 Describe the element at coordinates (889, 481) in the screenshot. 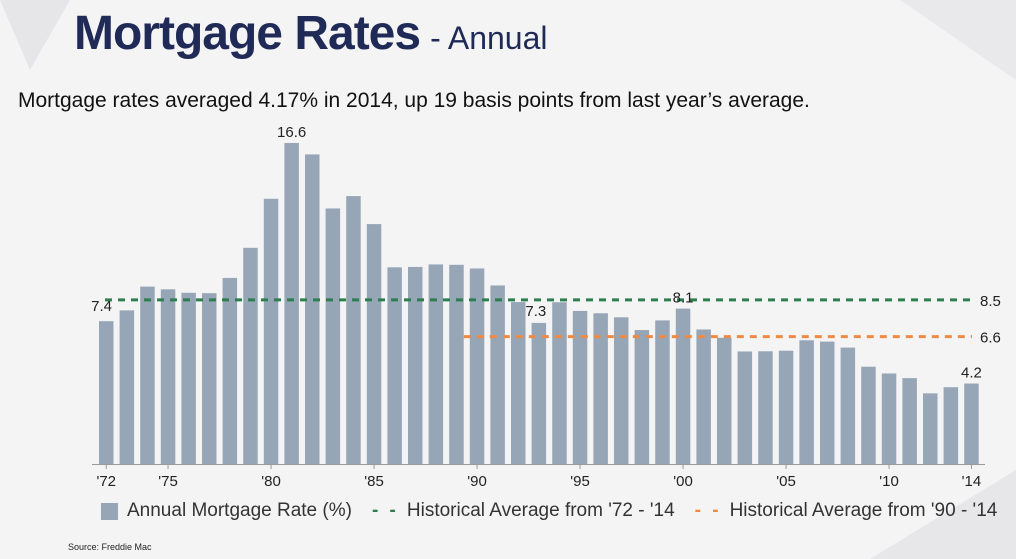

I see `tick-label-10: '10` at that location.